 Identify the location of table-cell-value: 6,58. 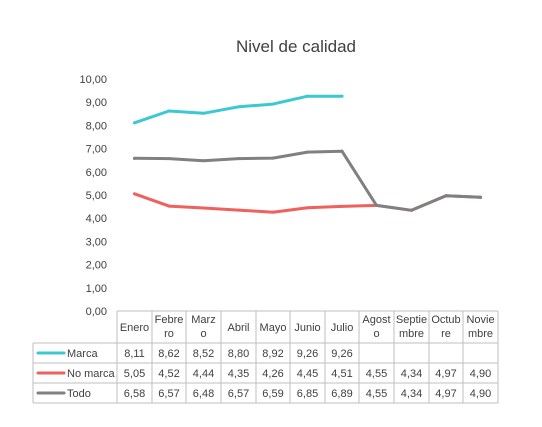
(134, 394).